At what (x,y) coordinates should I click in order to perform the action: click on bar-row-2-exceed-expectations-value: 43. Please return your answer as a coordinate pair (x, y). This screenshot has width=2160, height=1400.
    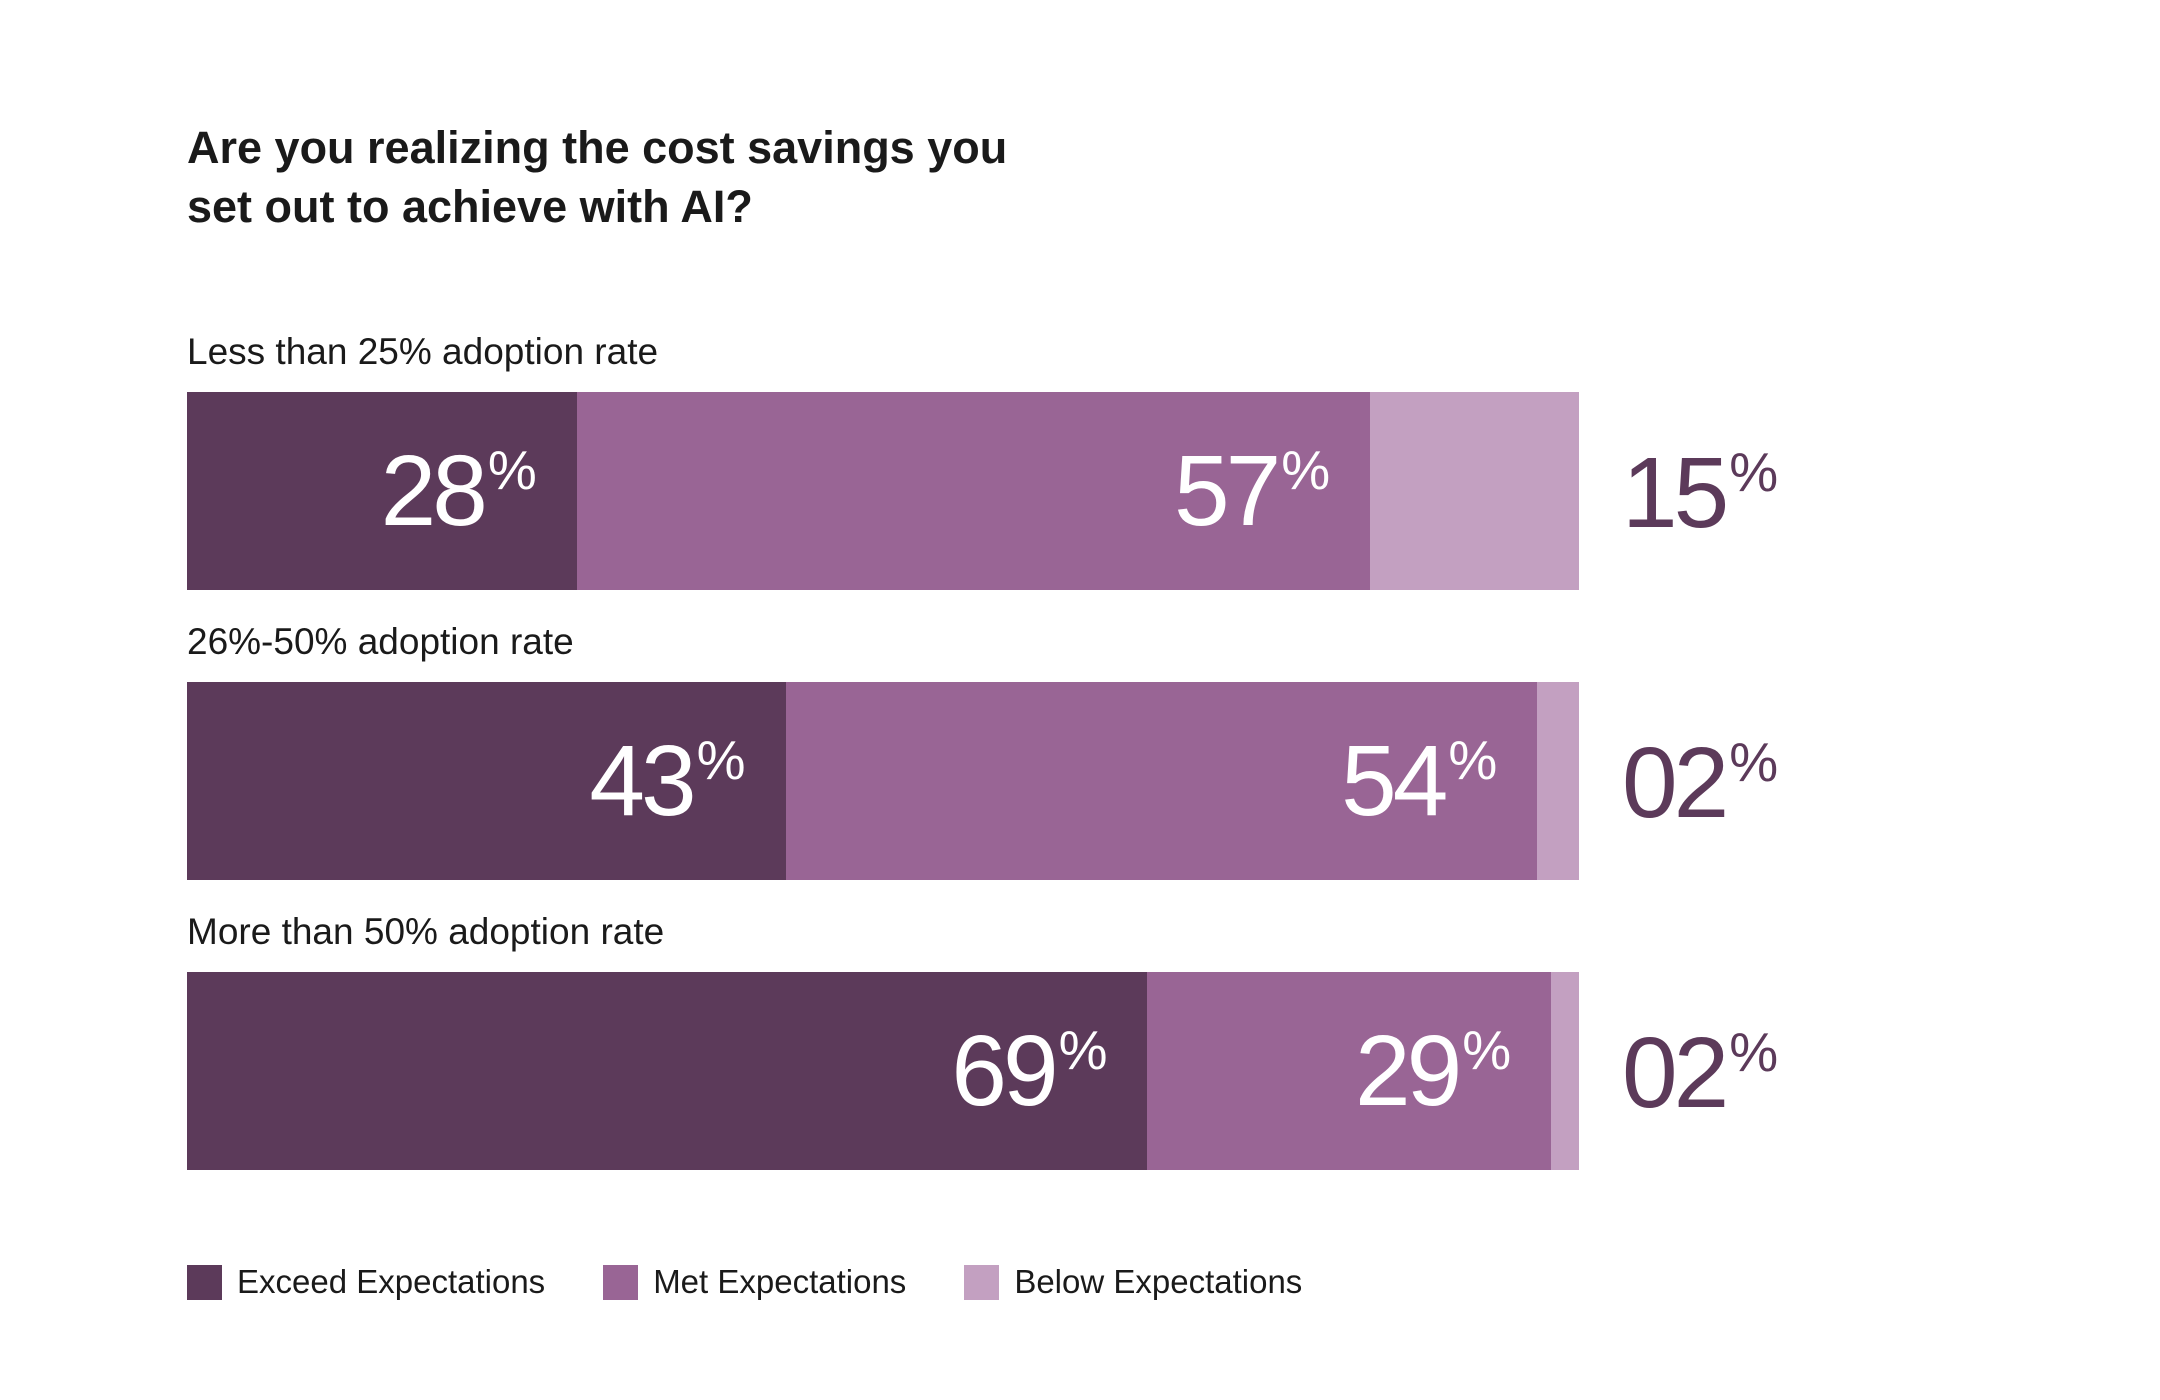
    Looking at the image, I should click on (642, 781).